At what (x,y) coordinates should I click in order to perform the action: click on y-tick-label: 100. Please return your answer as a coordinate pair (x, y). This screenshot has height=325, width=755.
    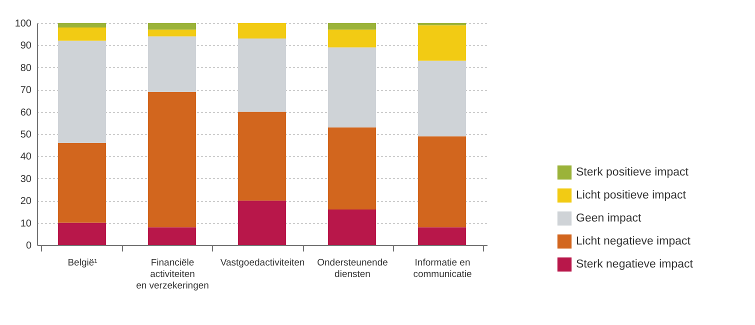
    Looking at the image, I should click on (23, 24).